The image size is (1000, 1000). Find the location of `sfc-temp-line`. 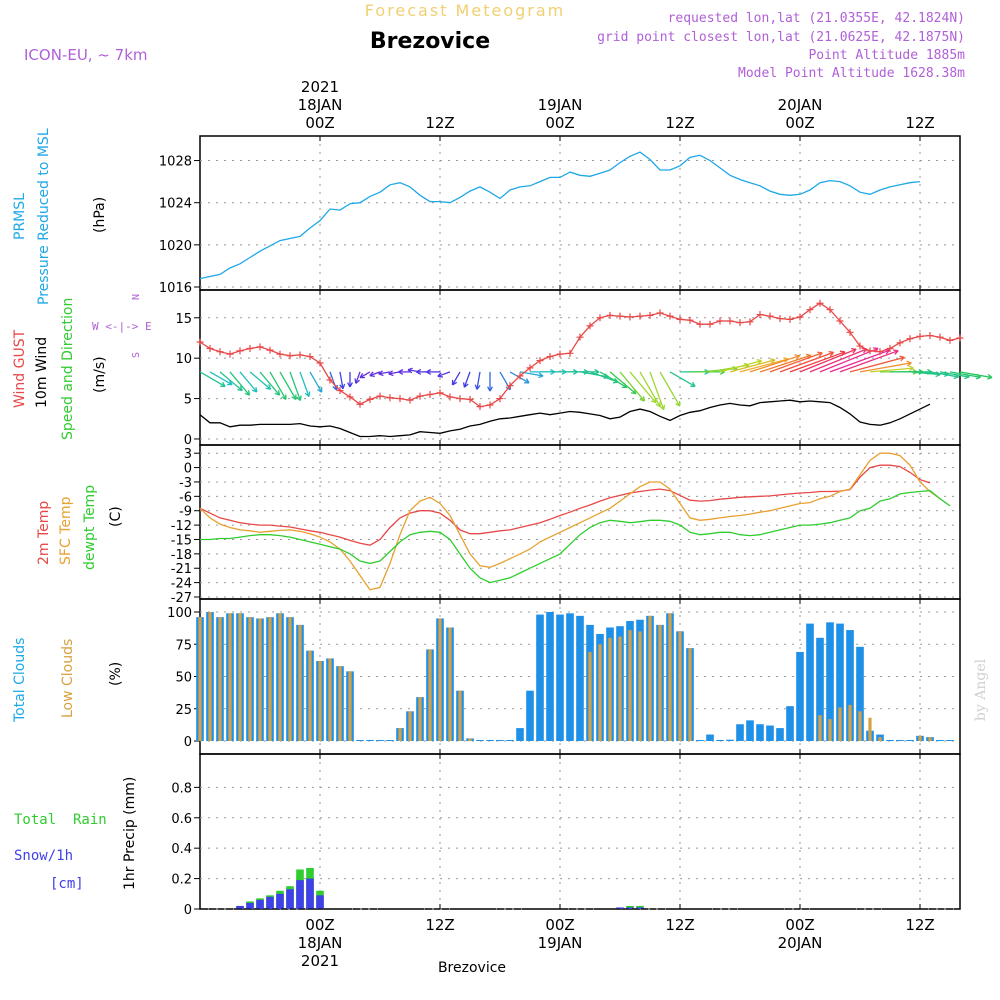

sfc-temp-line is located at coordinates (570, 521).